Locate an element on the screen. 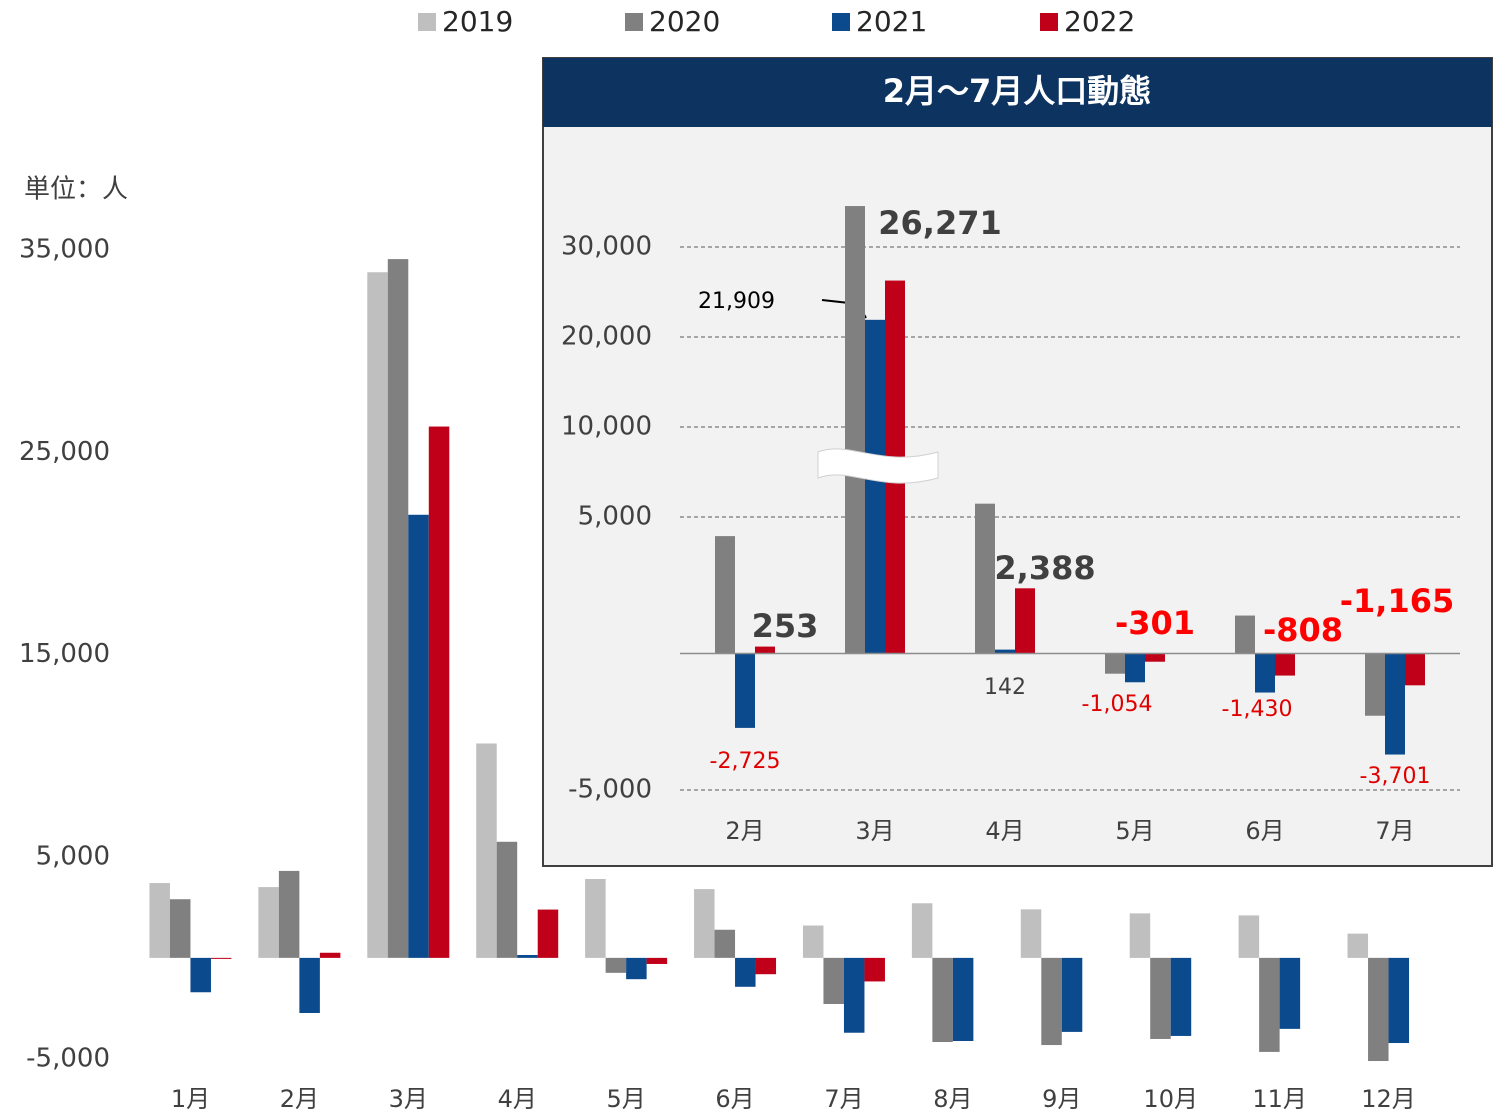  y-tick-label: 10,000 is located at coordinates (606, 427).